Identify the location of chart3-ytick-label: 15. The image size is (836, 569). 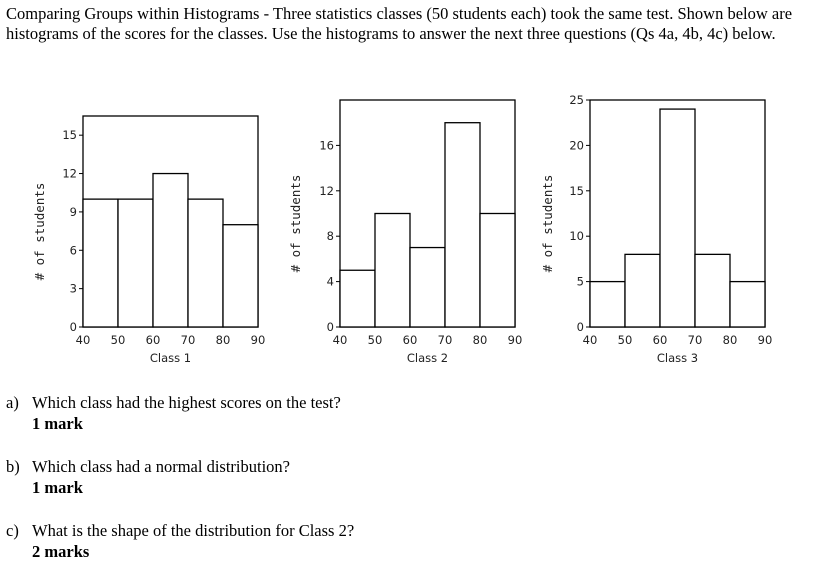
(576, 191).